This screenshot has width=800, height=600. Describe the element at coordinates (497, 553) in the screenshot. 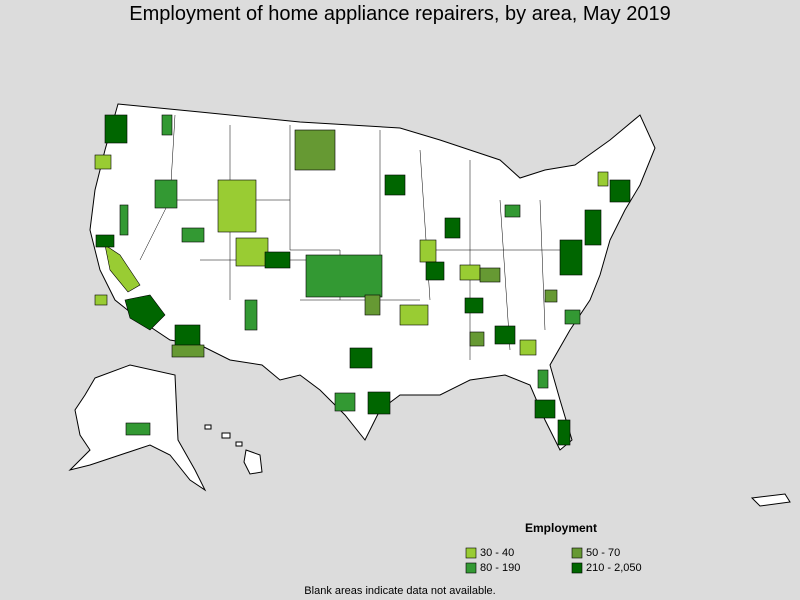

I see `legend-label: 30 - 40` at that location.